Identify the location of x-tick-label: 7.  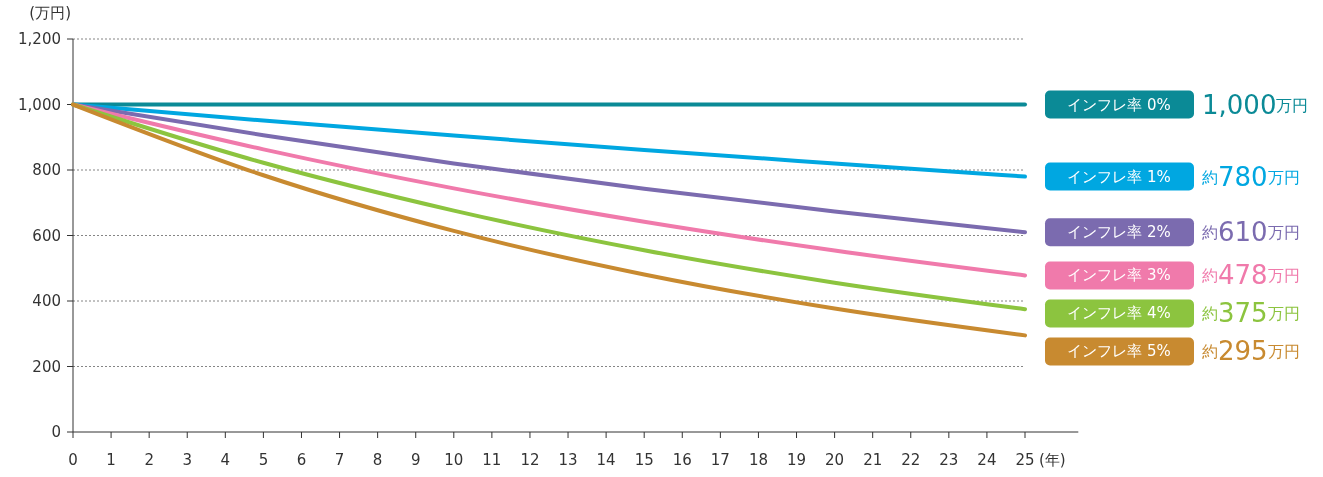
(339, 460).